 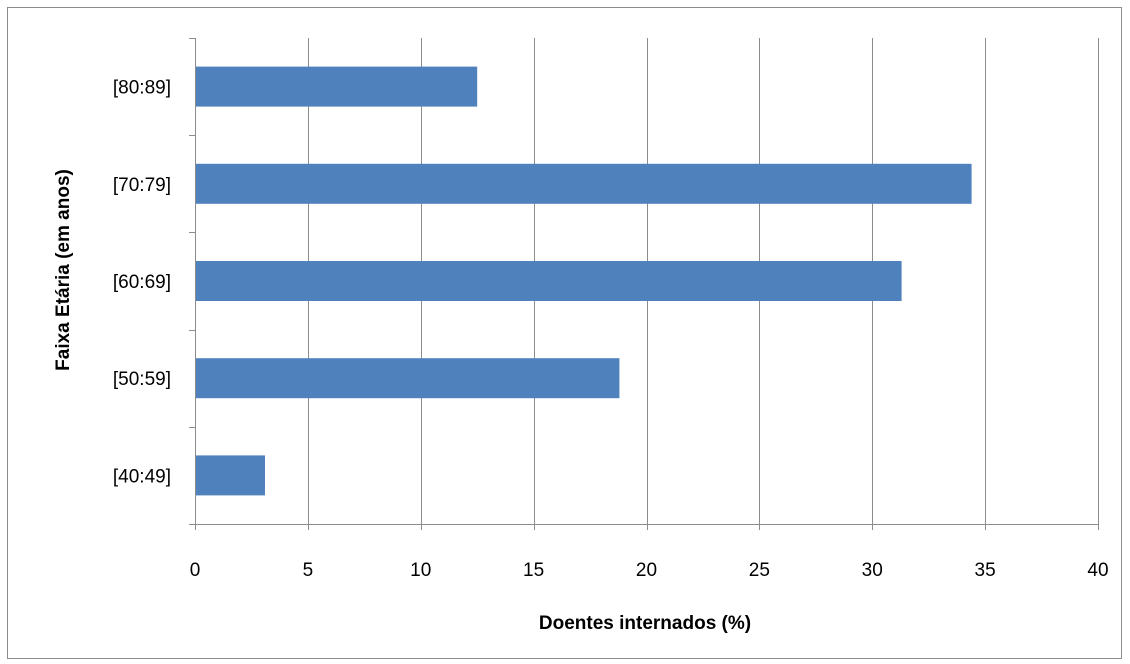 I want to click on x-tick-label: 20, so click(x=646, y=570).